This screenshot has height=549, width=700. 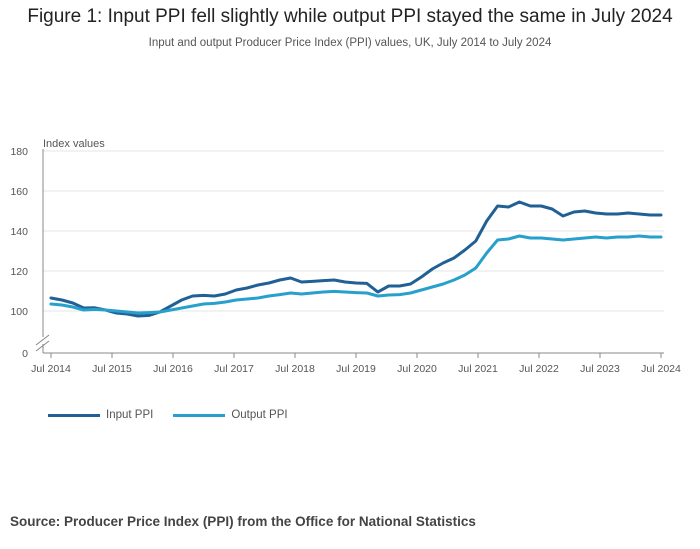 I want to click on legend-item-output-ppi: Output PPI, so click(x=230, y=415).